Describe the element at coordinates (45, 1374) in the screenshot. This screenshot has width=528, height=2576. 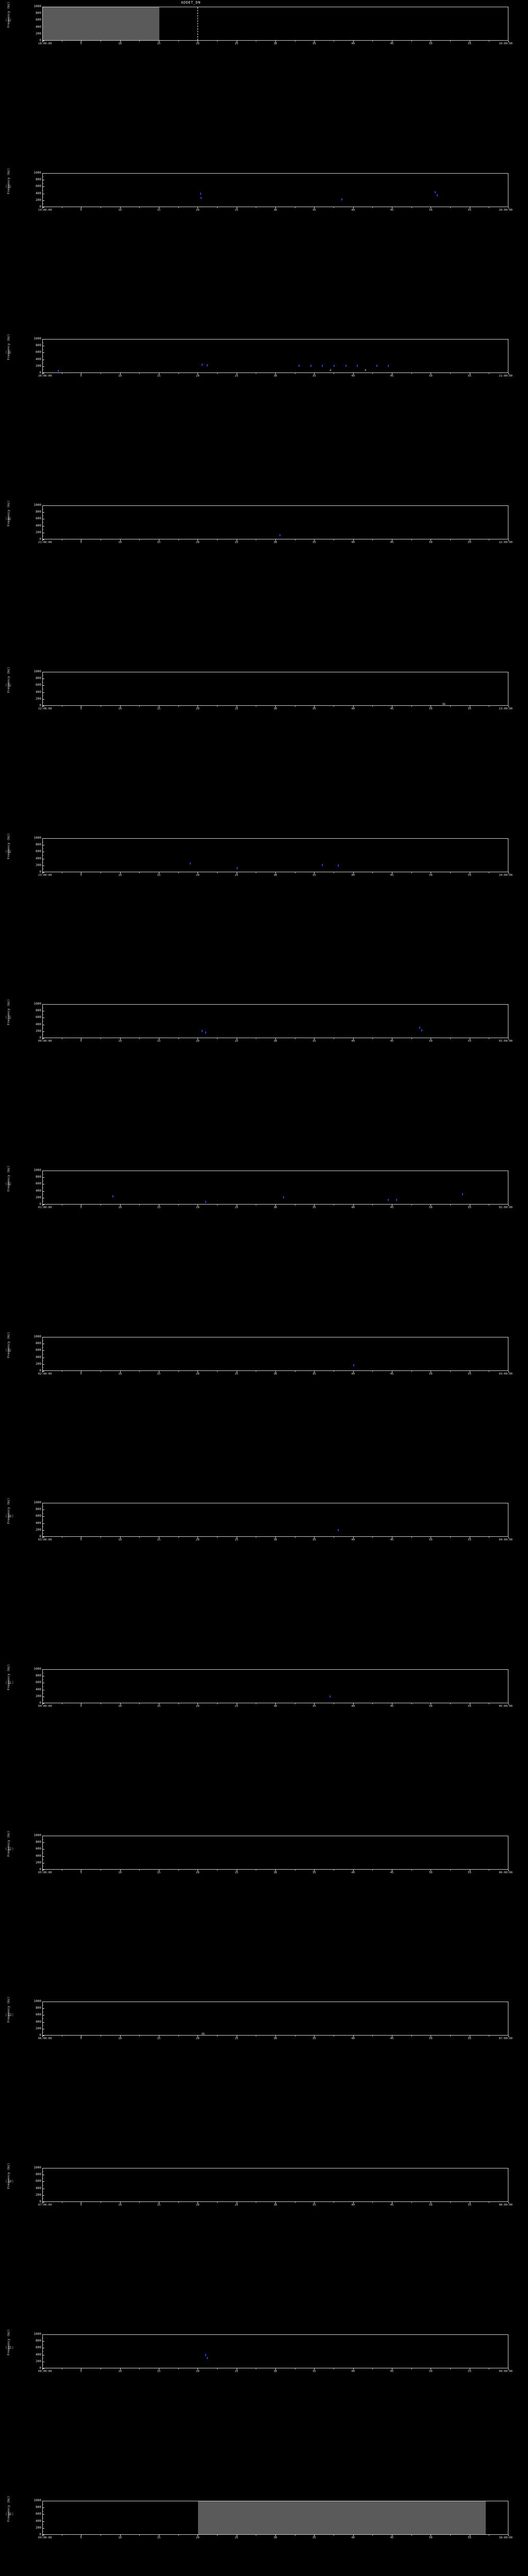
I see `x-tick-label: 02:00:00` at that location.